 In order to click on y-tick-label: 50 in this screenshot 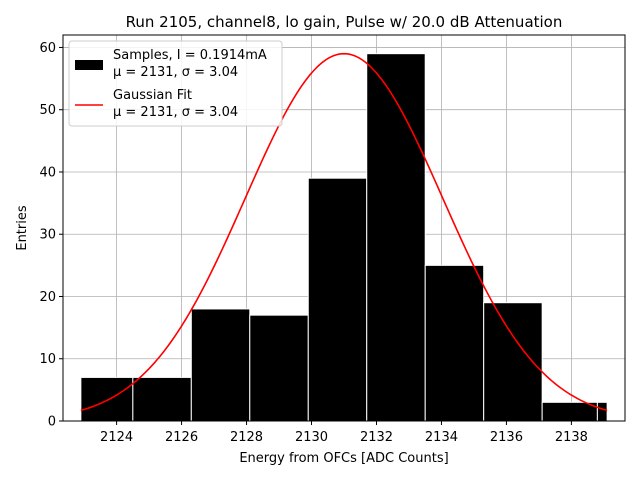, I will do `click(47, 110)`.